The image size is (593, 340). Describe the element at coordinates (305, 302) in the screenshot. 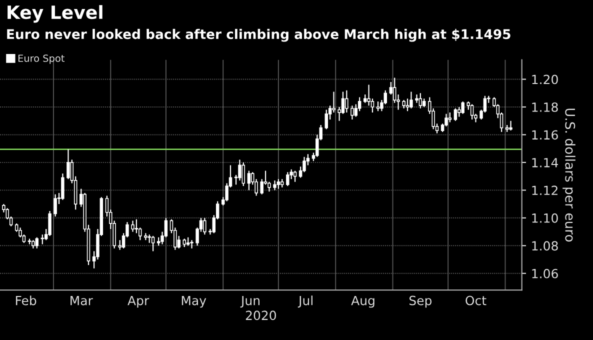

I see `x-tick-label: Jul` at that location.